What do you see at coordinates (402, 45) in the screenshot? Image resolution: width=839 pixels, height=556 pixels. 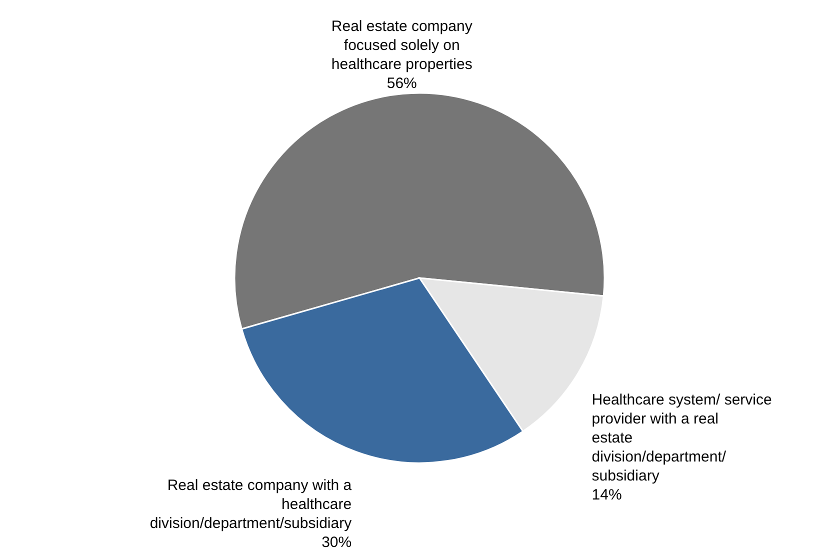 I see `slice-label: Real estate company focused solely on healthcare properties` at bounding box center [402, 45].